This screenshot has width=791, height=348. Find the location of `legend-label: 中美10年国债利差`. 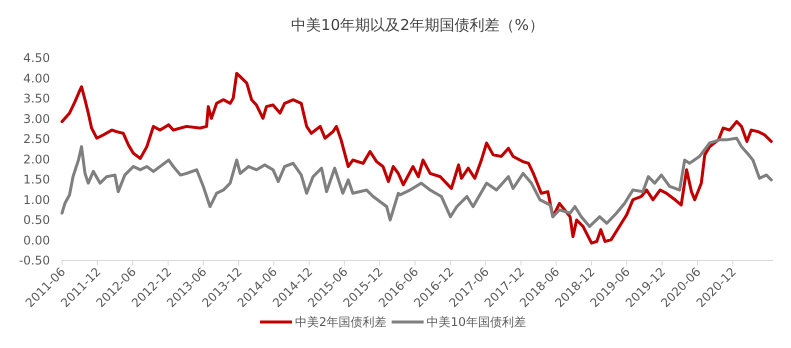

legend-label: 中美10年国债利差 is located at coordinates (476, 322).